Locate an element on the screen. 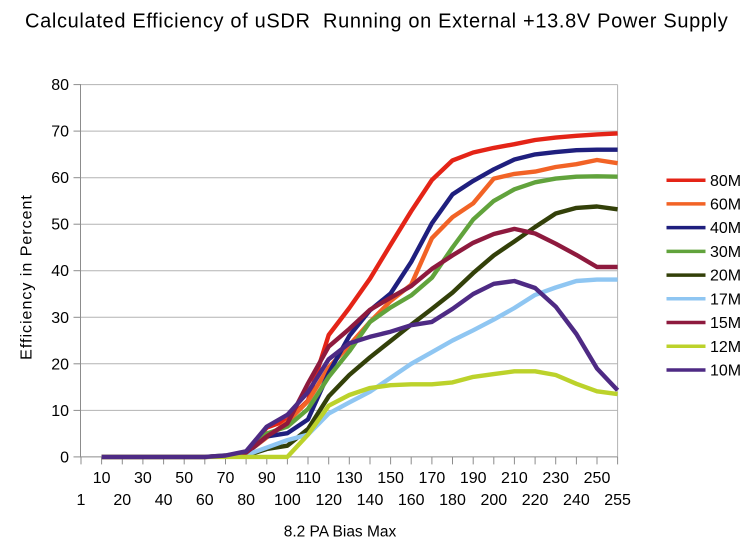 This screenshot has width=752, height=556. svg-text: 170 is located at coordinates (432, 478).